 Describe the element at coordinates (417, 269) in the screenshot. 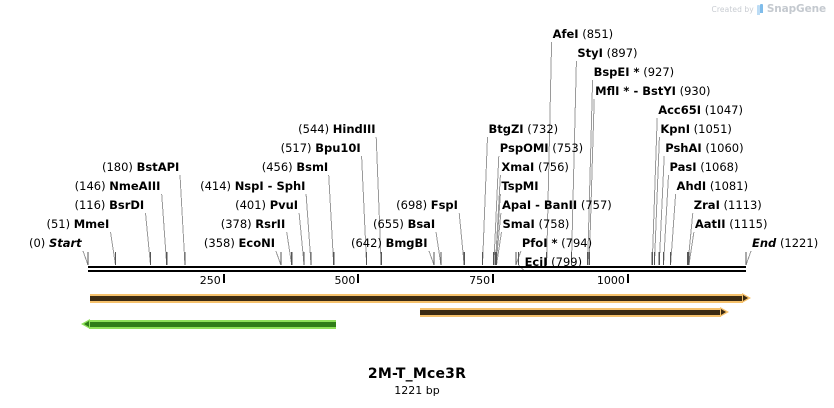

I see `sequence-backbone` at that location.